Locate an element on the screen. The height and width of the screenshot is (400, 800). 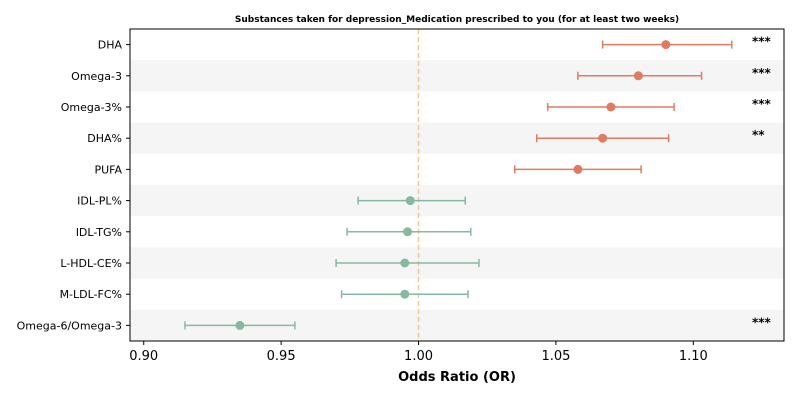
x-axis-label: Odds Ratio (OR) is located at coordinates (457, 377).